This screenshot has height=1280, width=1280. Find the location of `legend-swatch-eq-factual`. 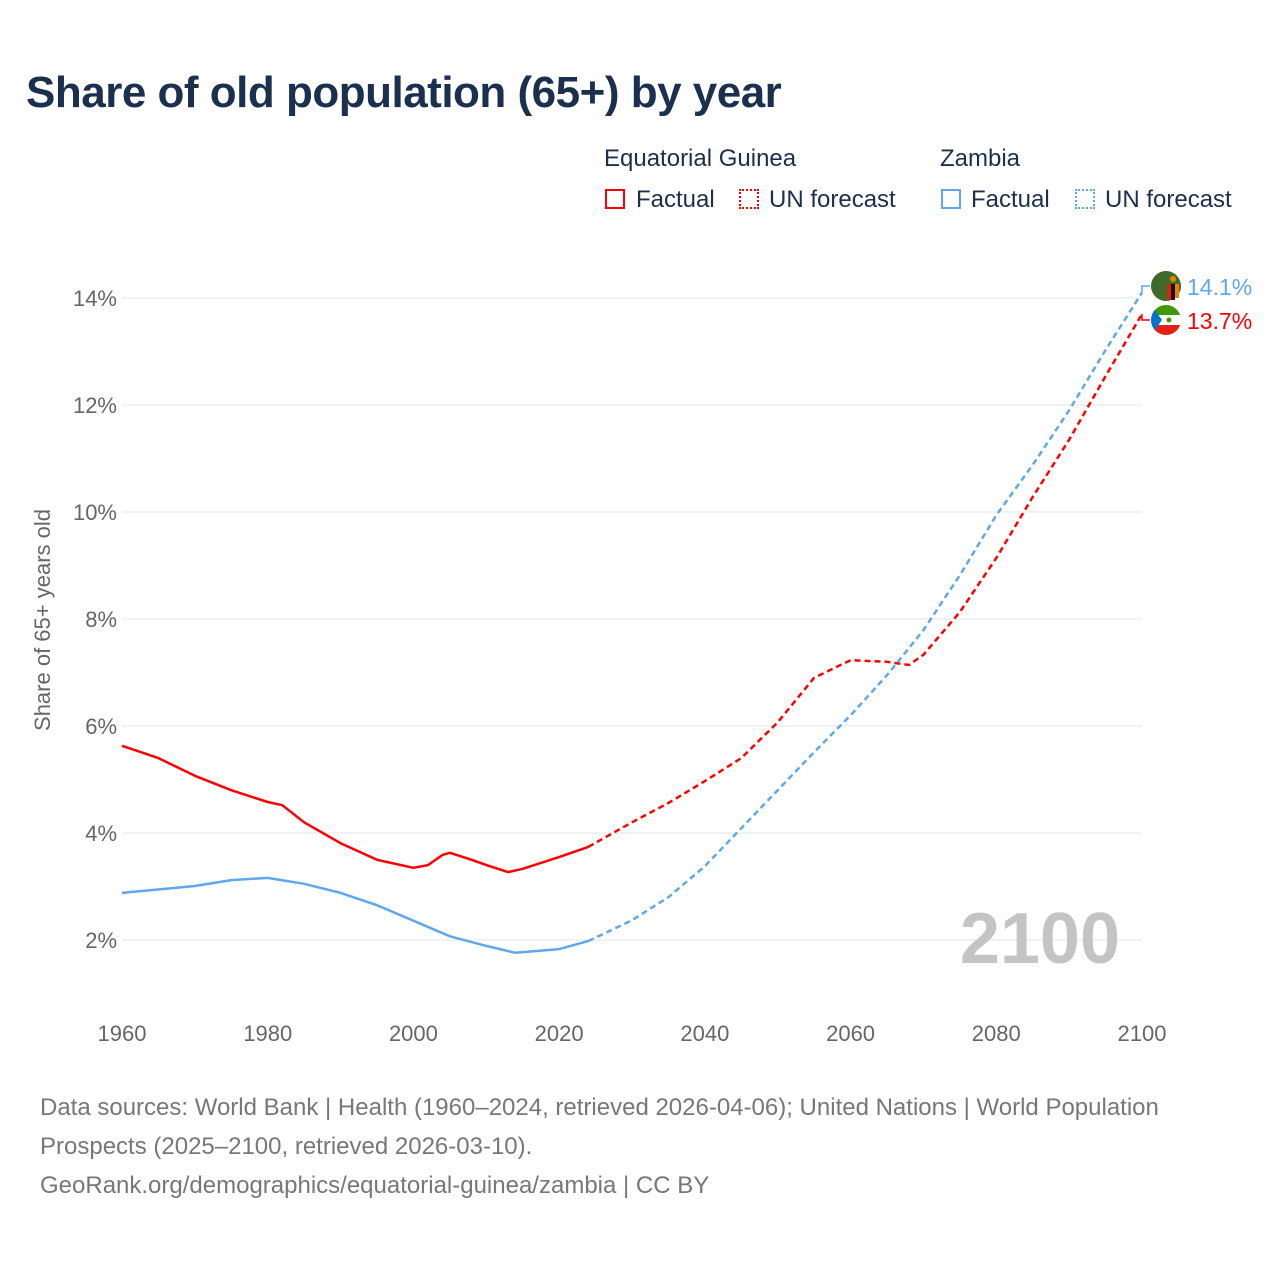

legend-swatch-eq-factual is located at coordinates (615, 199).